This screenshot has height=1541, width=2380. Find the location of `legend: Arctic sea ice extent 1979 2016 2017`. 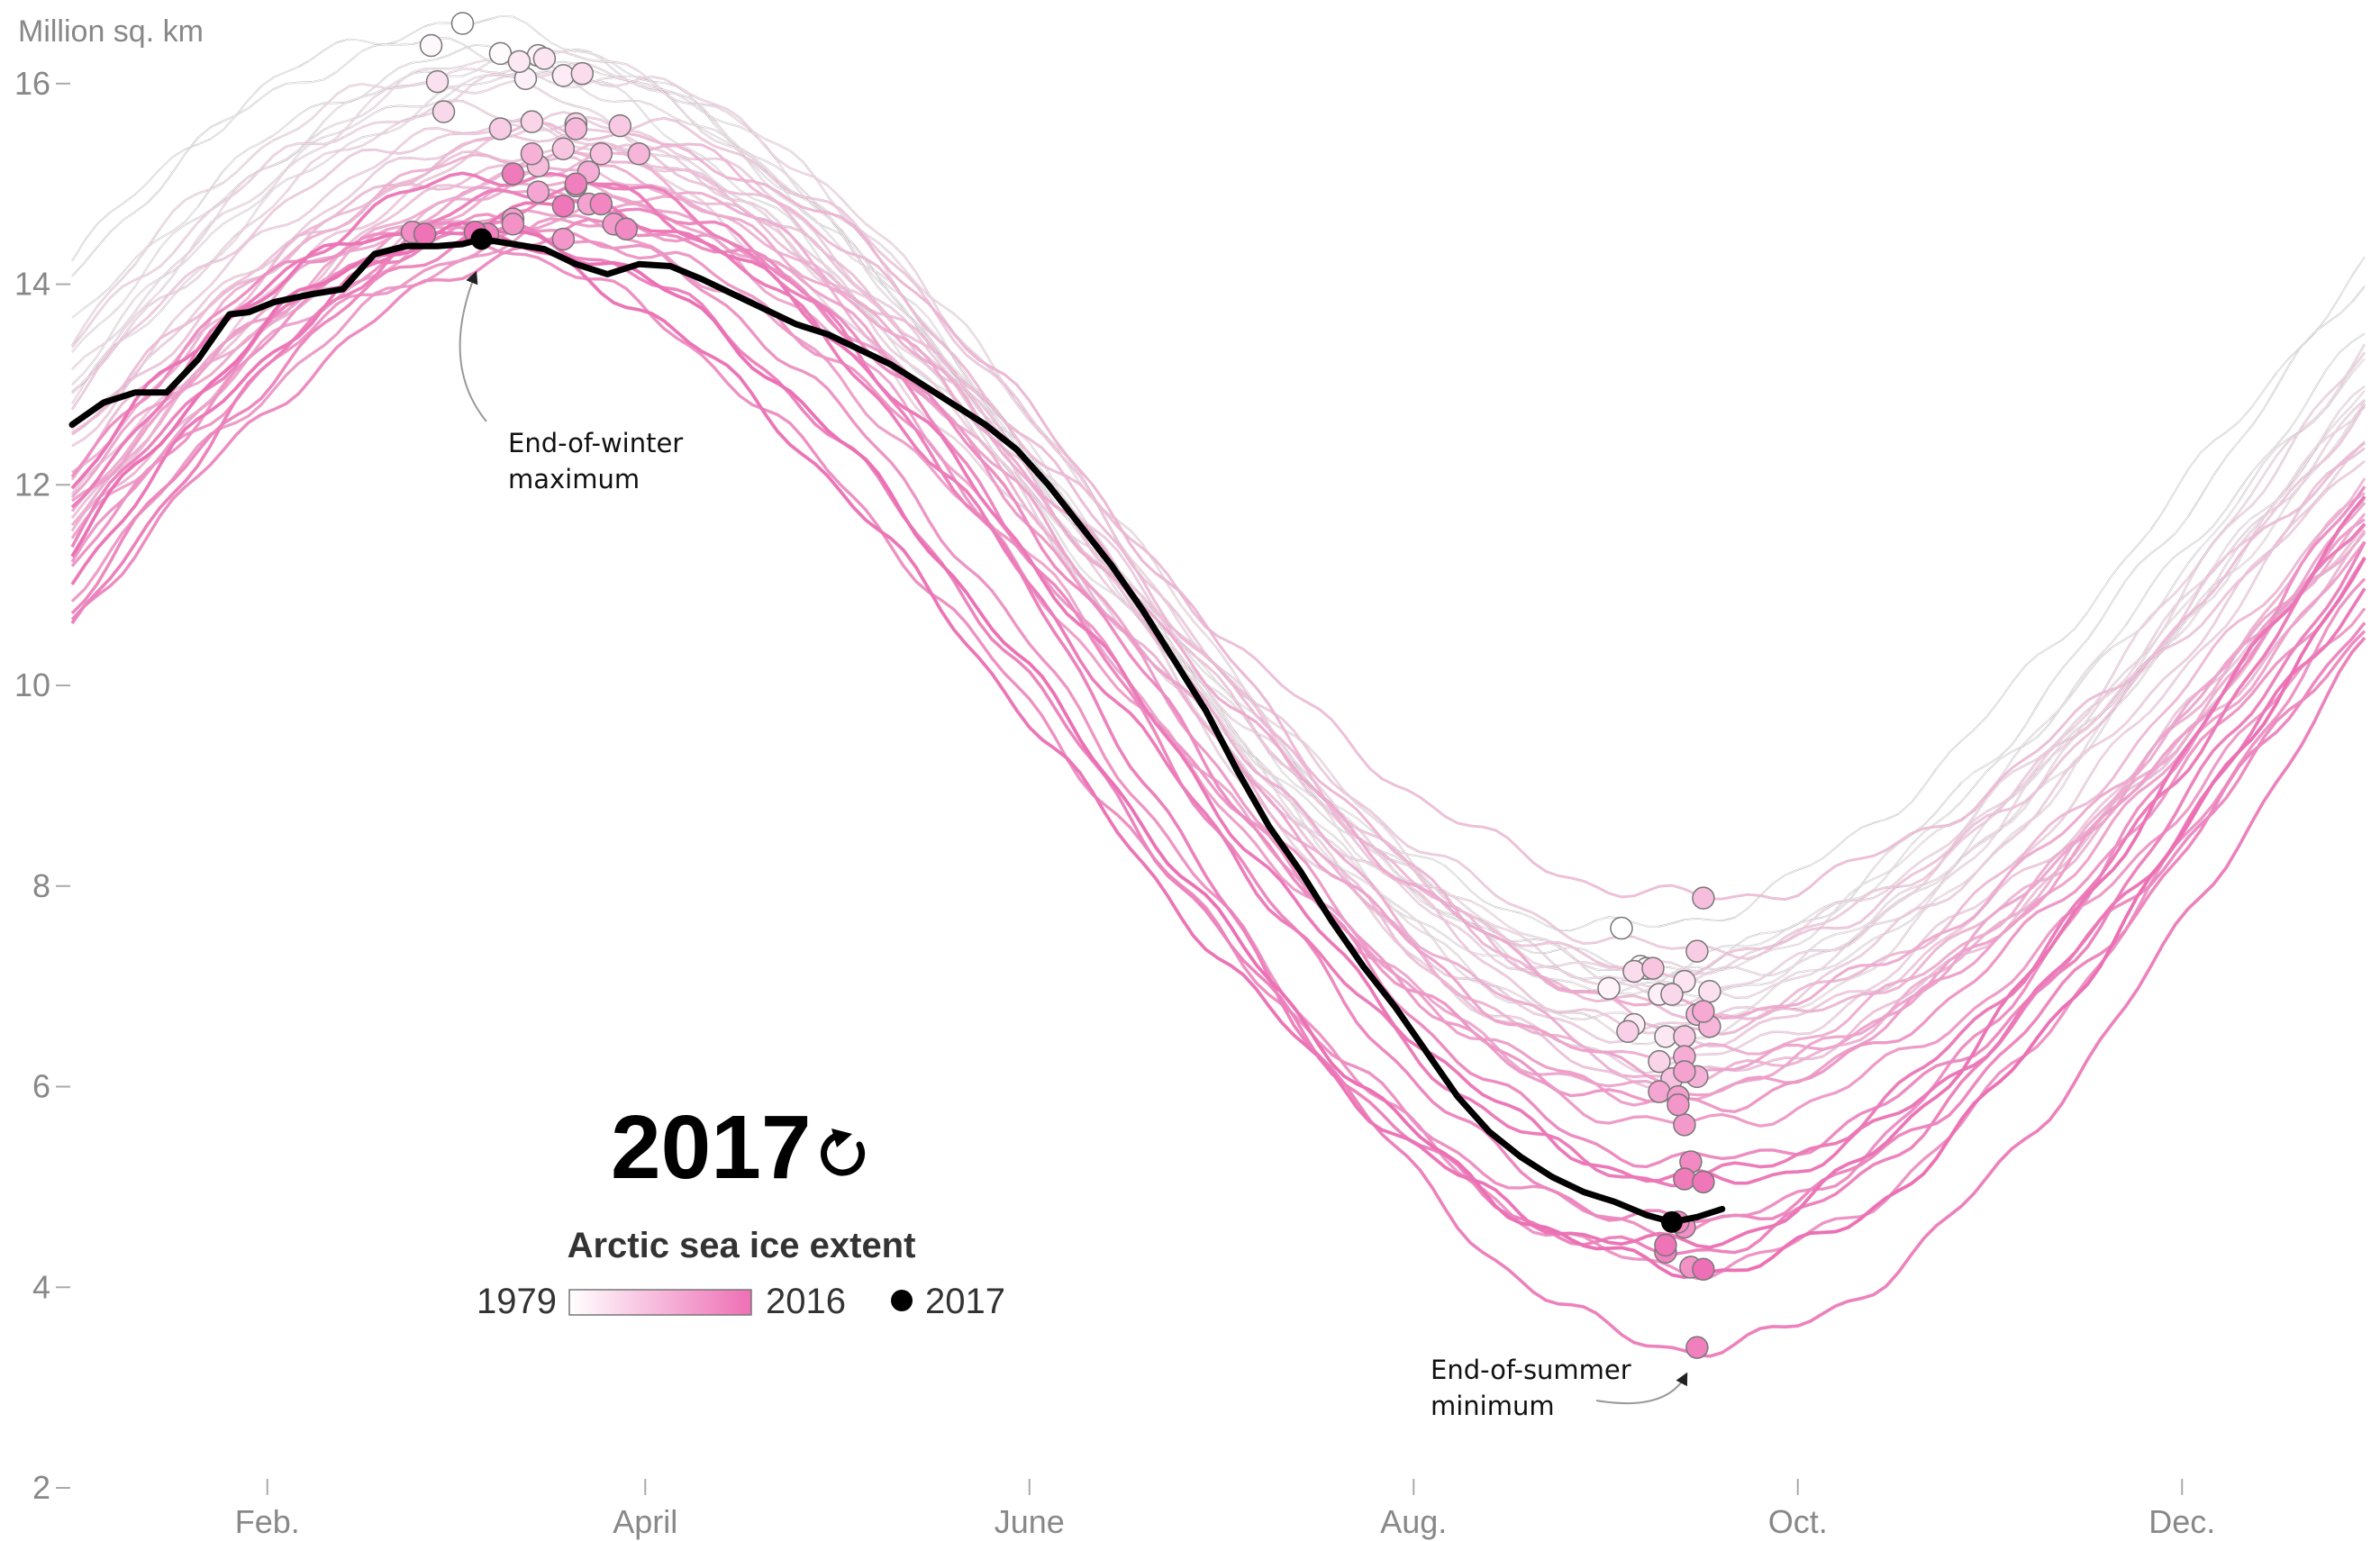

legend: Arctic sea ice extent 1979 2016 2017 is located at coordinates (741, 1273).